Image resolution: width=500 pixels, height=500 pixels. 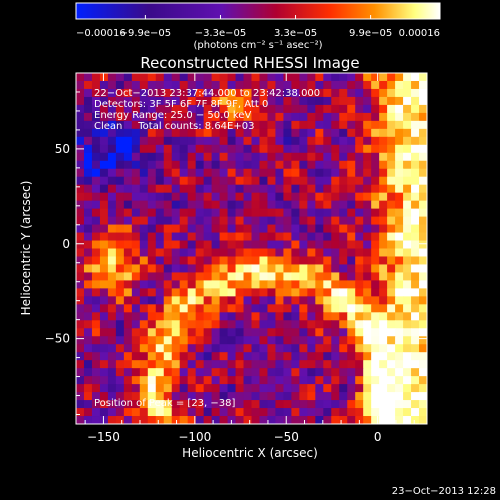 What do you see at coordinates (250, 453) in the screenshot?
I see `x-axis-label: Heliocentric X (arcsec)` at bounding box center [250, 453].